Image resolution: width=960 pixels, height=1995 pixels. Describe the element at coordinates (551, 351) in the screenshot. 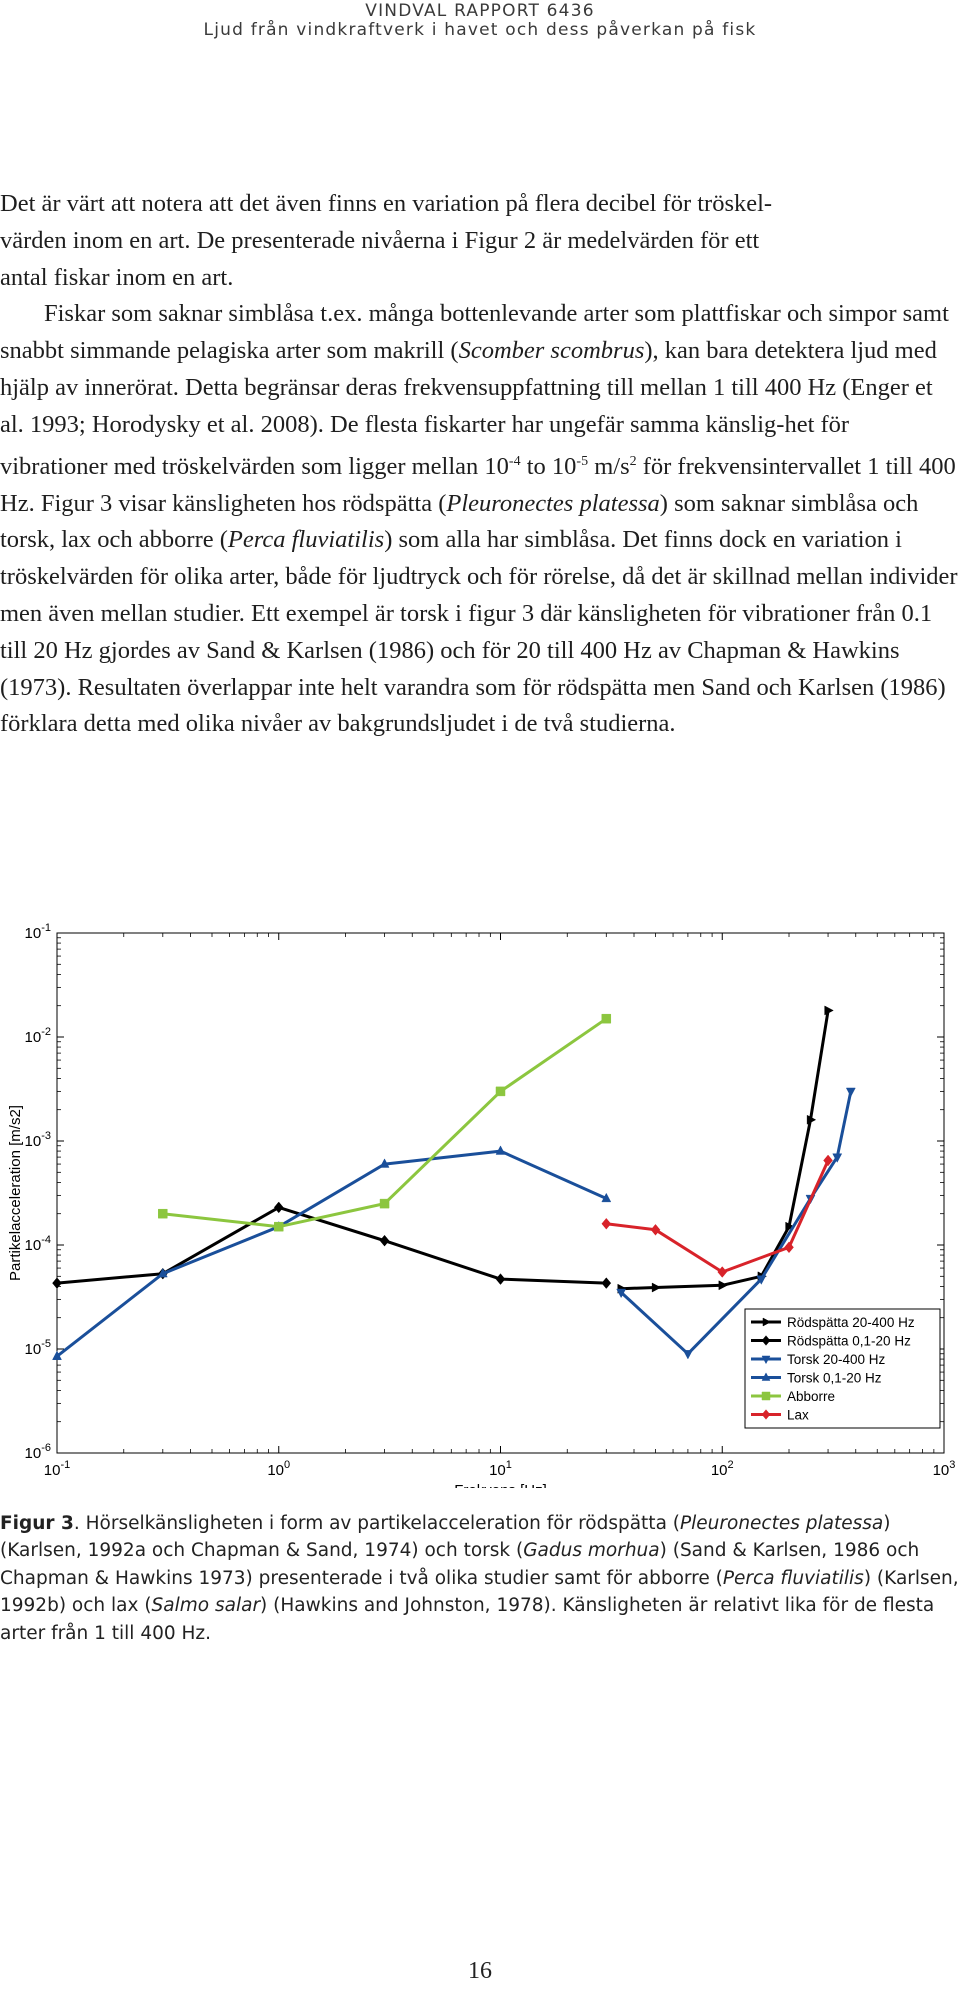

I see `species-name: Scomber scombrus` at that location.